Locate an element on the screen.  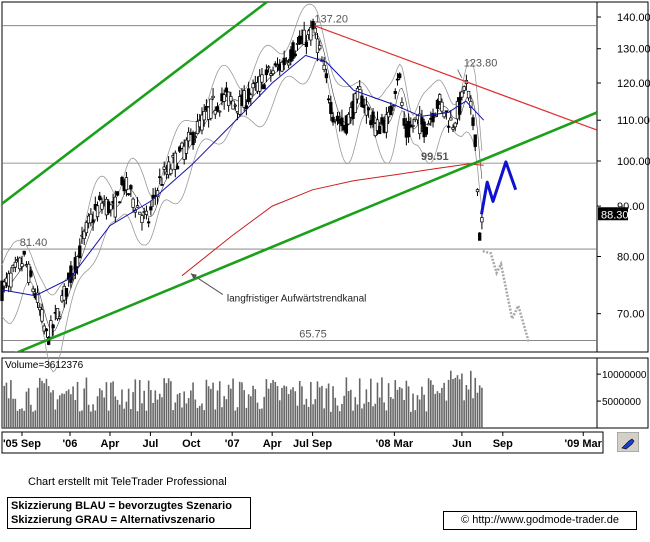
y-axis-tick-label: 80.00 is located at coordinates (631, 258).